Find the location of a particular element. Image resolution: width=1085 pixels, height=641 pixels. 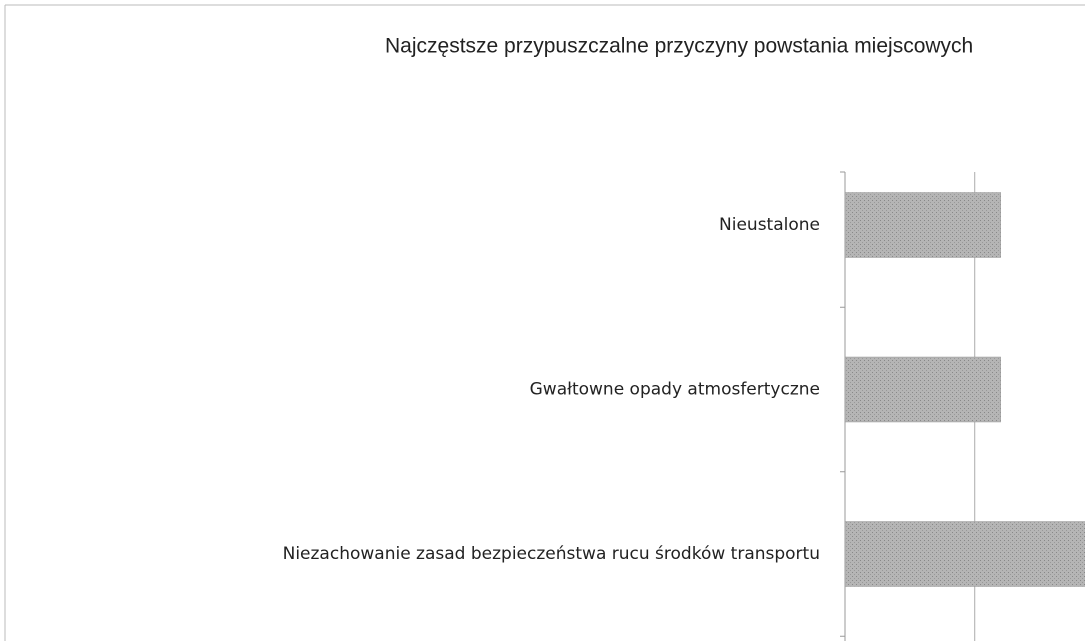

y-tick-label: Gwałtowne opady atmosfertyczne is located at coordinates (675, 390).